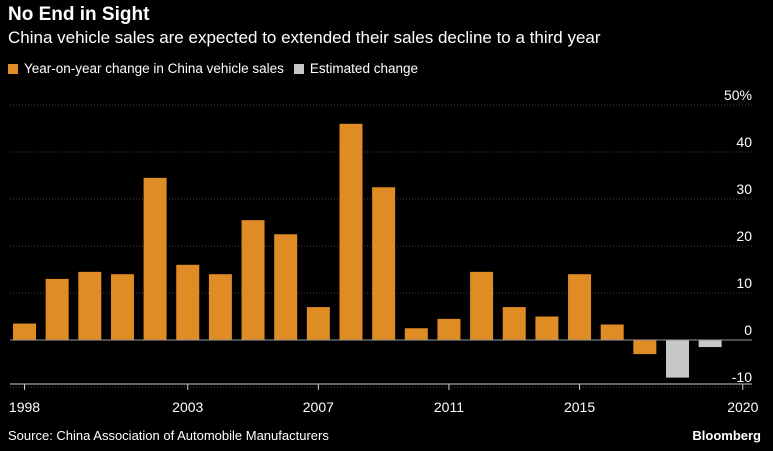 The width and height of the screenshot is (773, 451). Describe the element at coordinates (748, 330) in the screenshot. I see `y-tick-label: 0` at that location.